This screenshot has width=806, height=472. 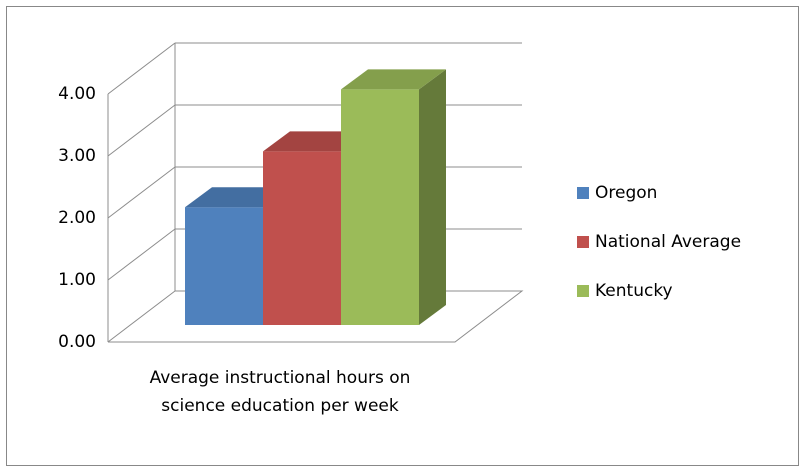 What do you see at coordinates (77, 280) in the screenshot?
I see `y-tick-label: 1.00` at bounding box center [77, 280].